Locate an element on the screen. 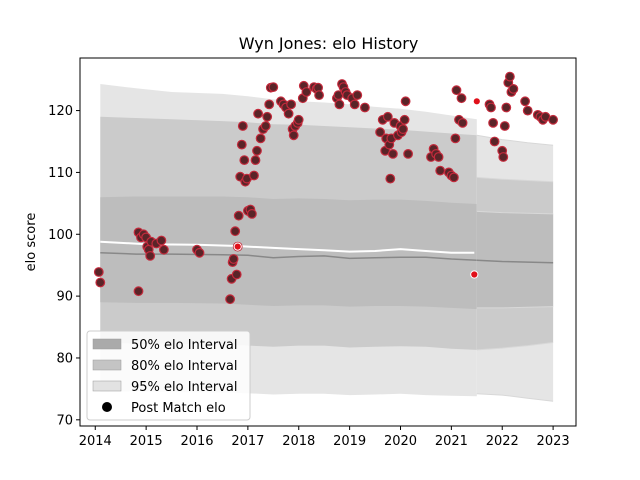 This screenshot has width=640, height=480. x-tick-label: 2017 is located at coordinates (247, 441).